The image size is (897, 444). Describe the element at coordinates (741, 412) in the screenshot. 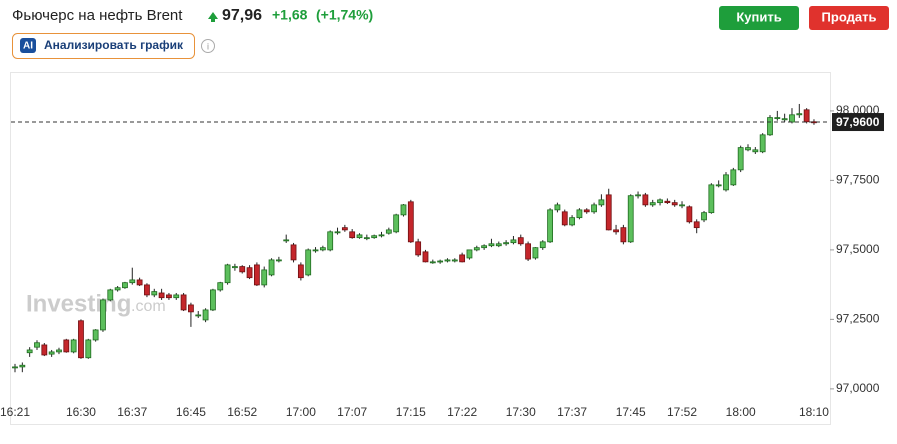

I see `x-tick-label: 18:00` at that location.